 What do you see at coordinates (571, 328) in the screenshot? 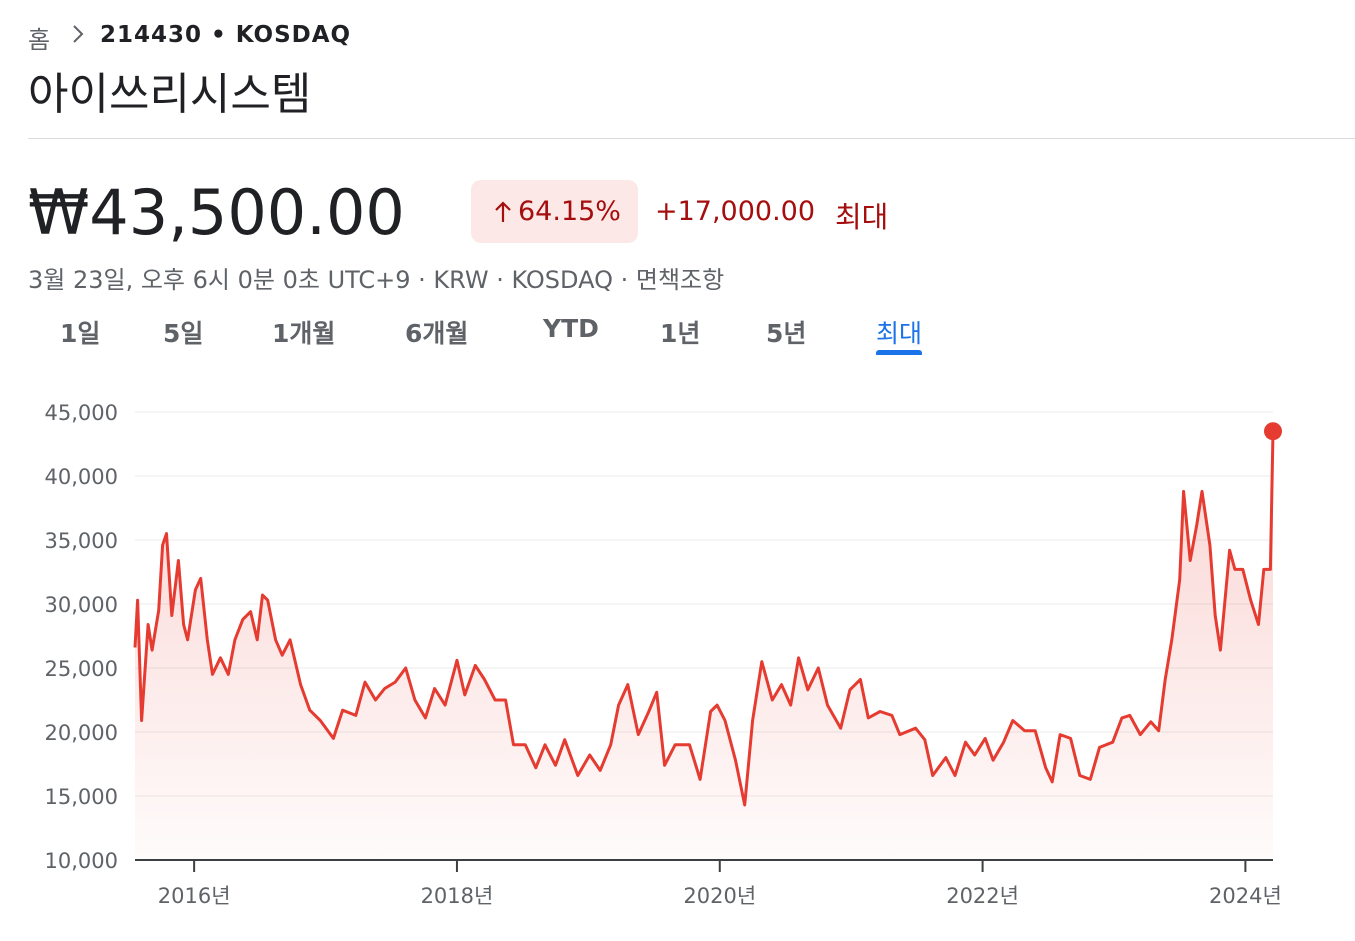
I see `range-tab: YTD` at bounding box center [571, 328].